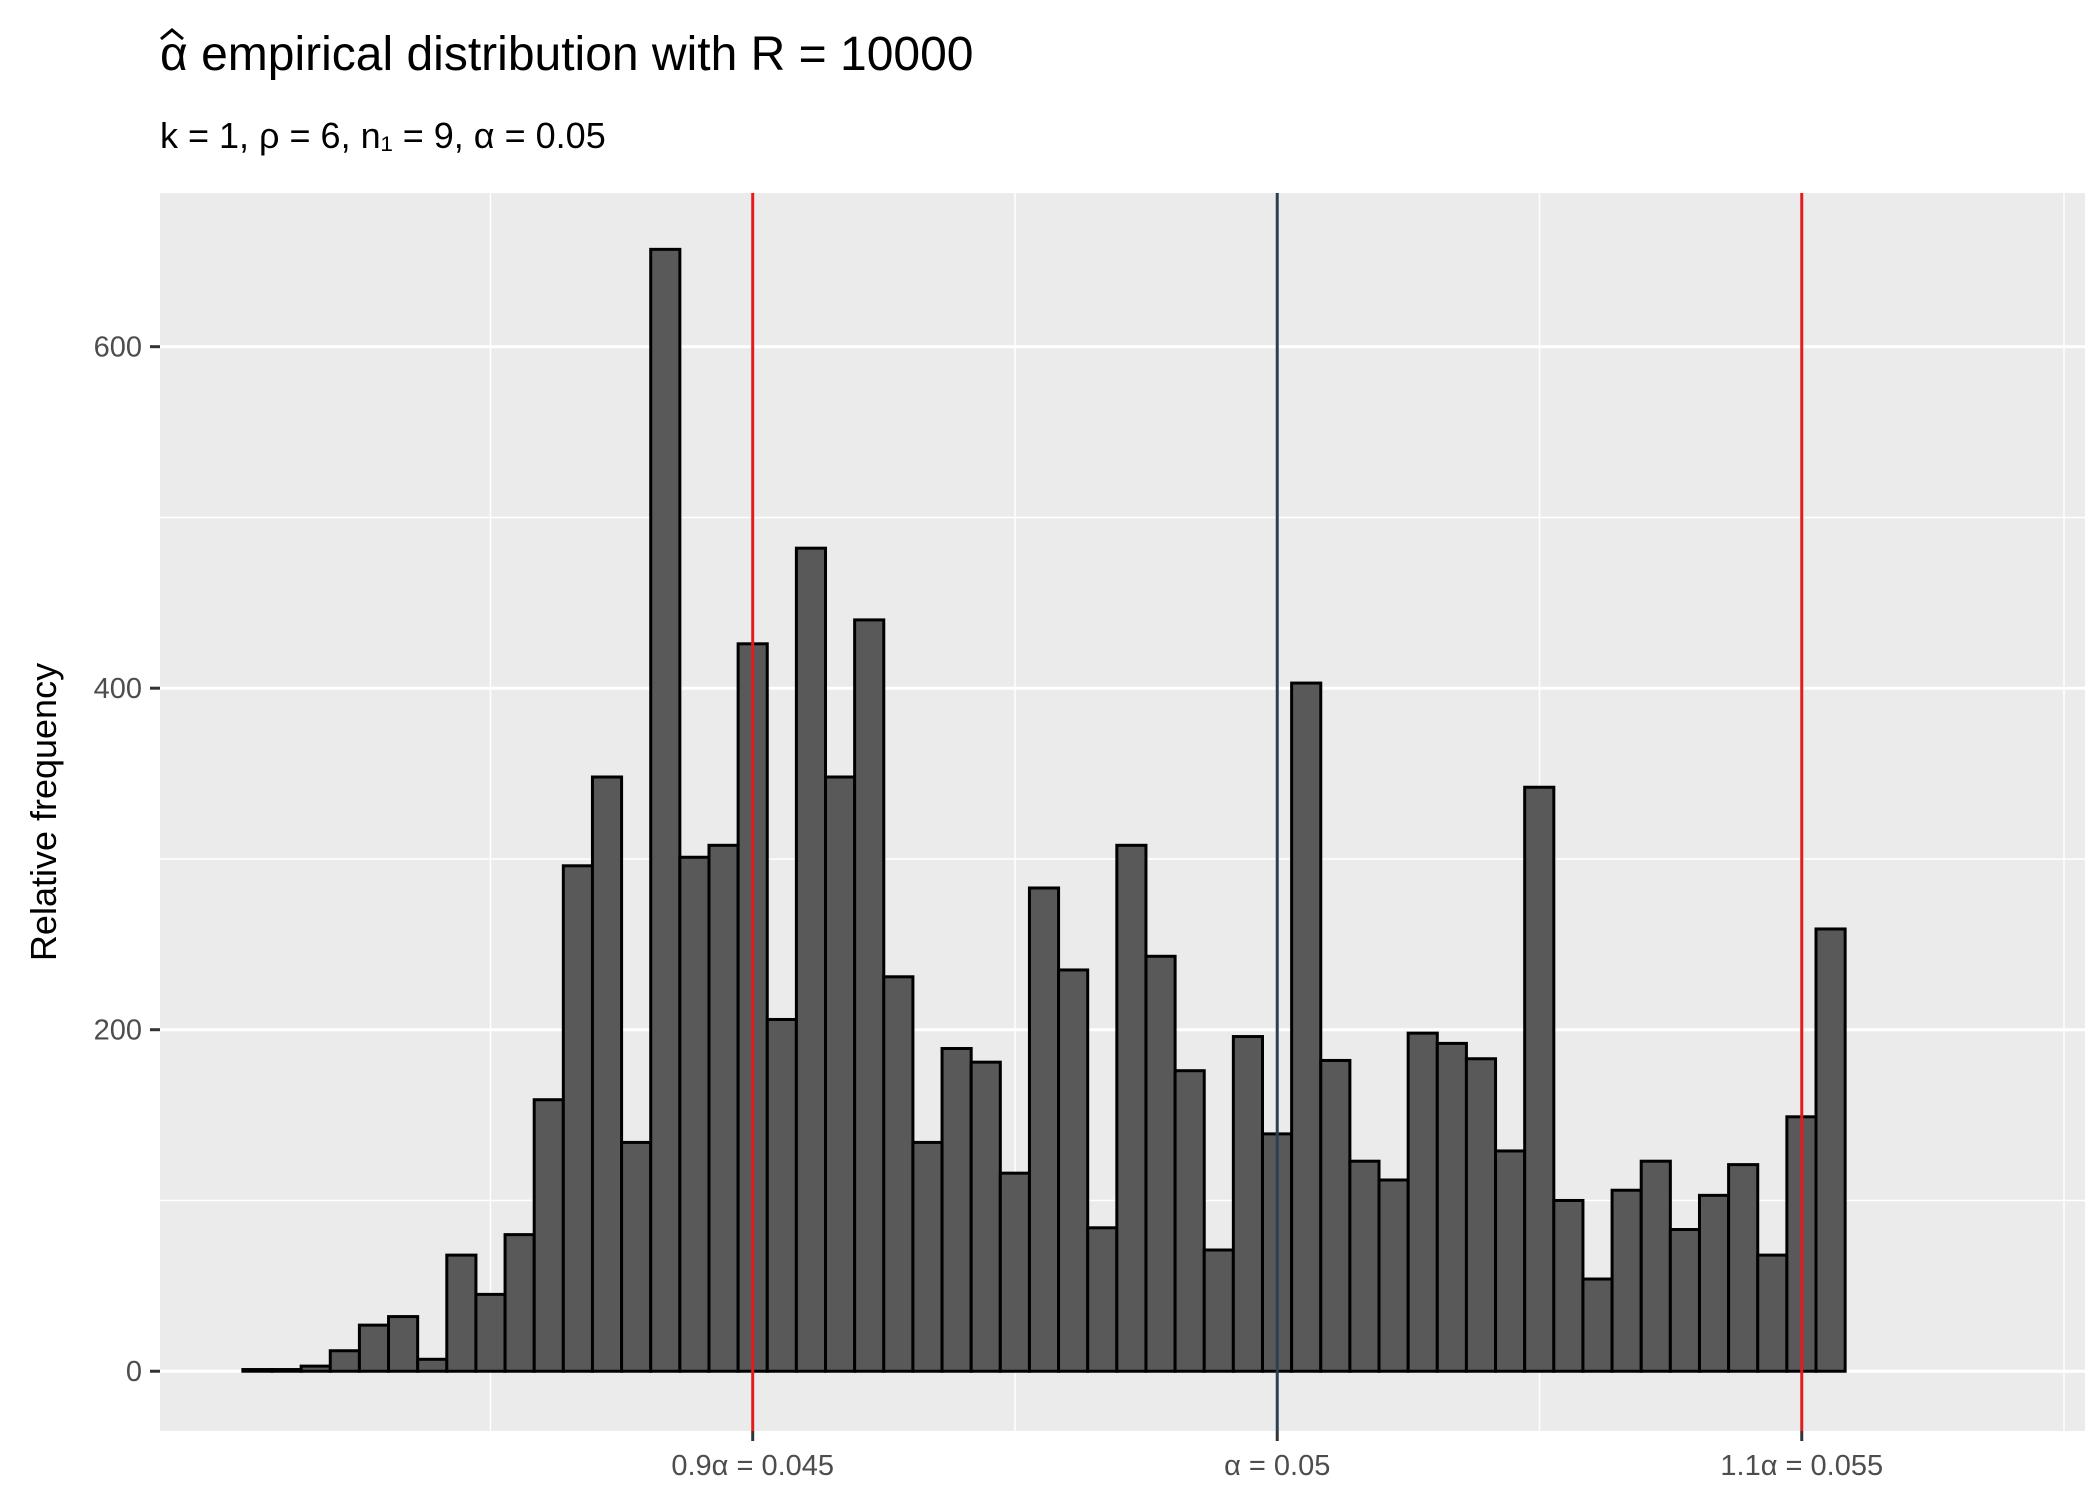 Image resolution: width=2100 pixels, height=1500 pixels. I want to click on title-text: empirical distribution with R = 10000, so click(581, 54).